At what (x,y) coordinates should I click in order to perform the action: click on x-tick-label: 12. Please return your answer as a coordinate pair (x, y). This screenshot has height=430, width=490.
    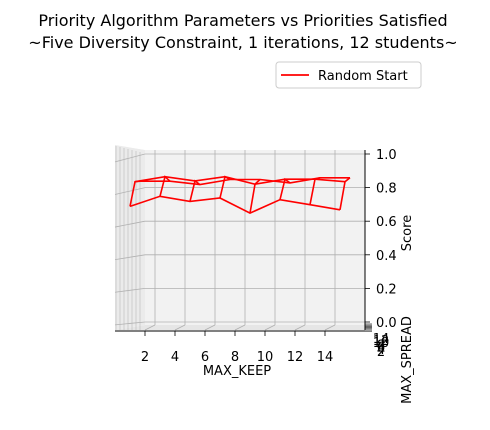
    Looking at the image, I should click on (295, 357).